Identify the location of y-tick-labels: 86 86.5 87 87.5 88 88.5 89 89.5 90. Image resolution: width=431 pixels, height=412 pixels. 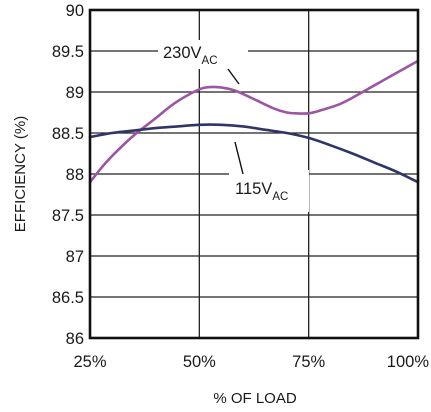
(68, 175).